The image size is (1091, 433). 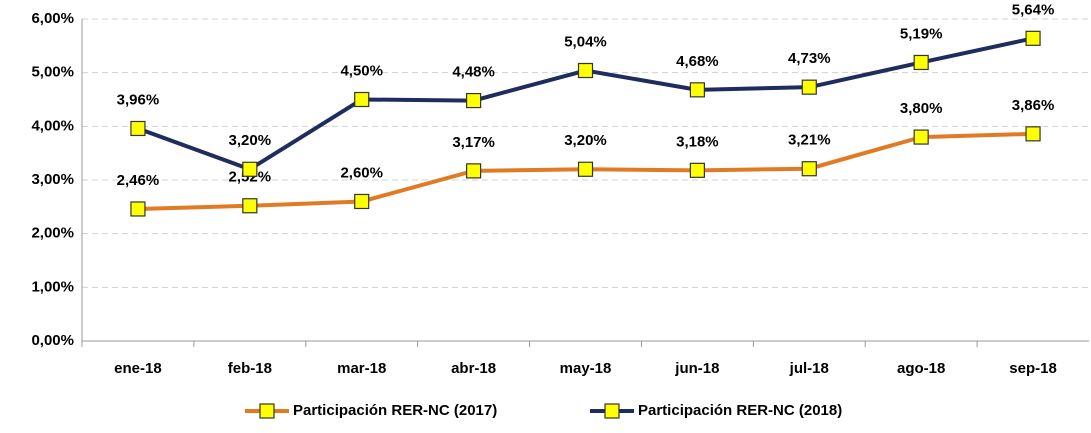 I want to click on data-label: 4,50%, so click(x=361, y=70).